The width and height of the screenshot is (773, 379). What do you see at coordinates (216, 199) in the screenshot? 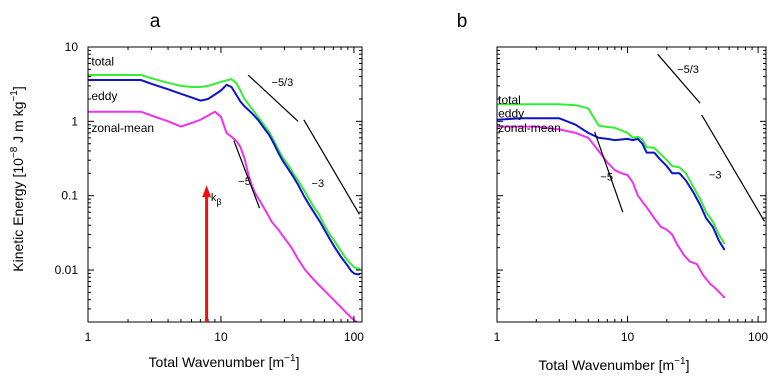
I see `k-beta-label: kβ` at bounding box center [216, 199].